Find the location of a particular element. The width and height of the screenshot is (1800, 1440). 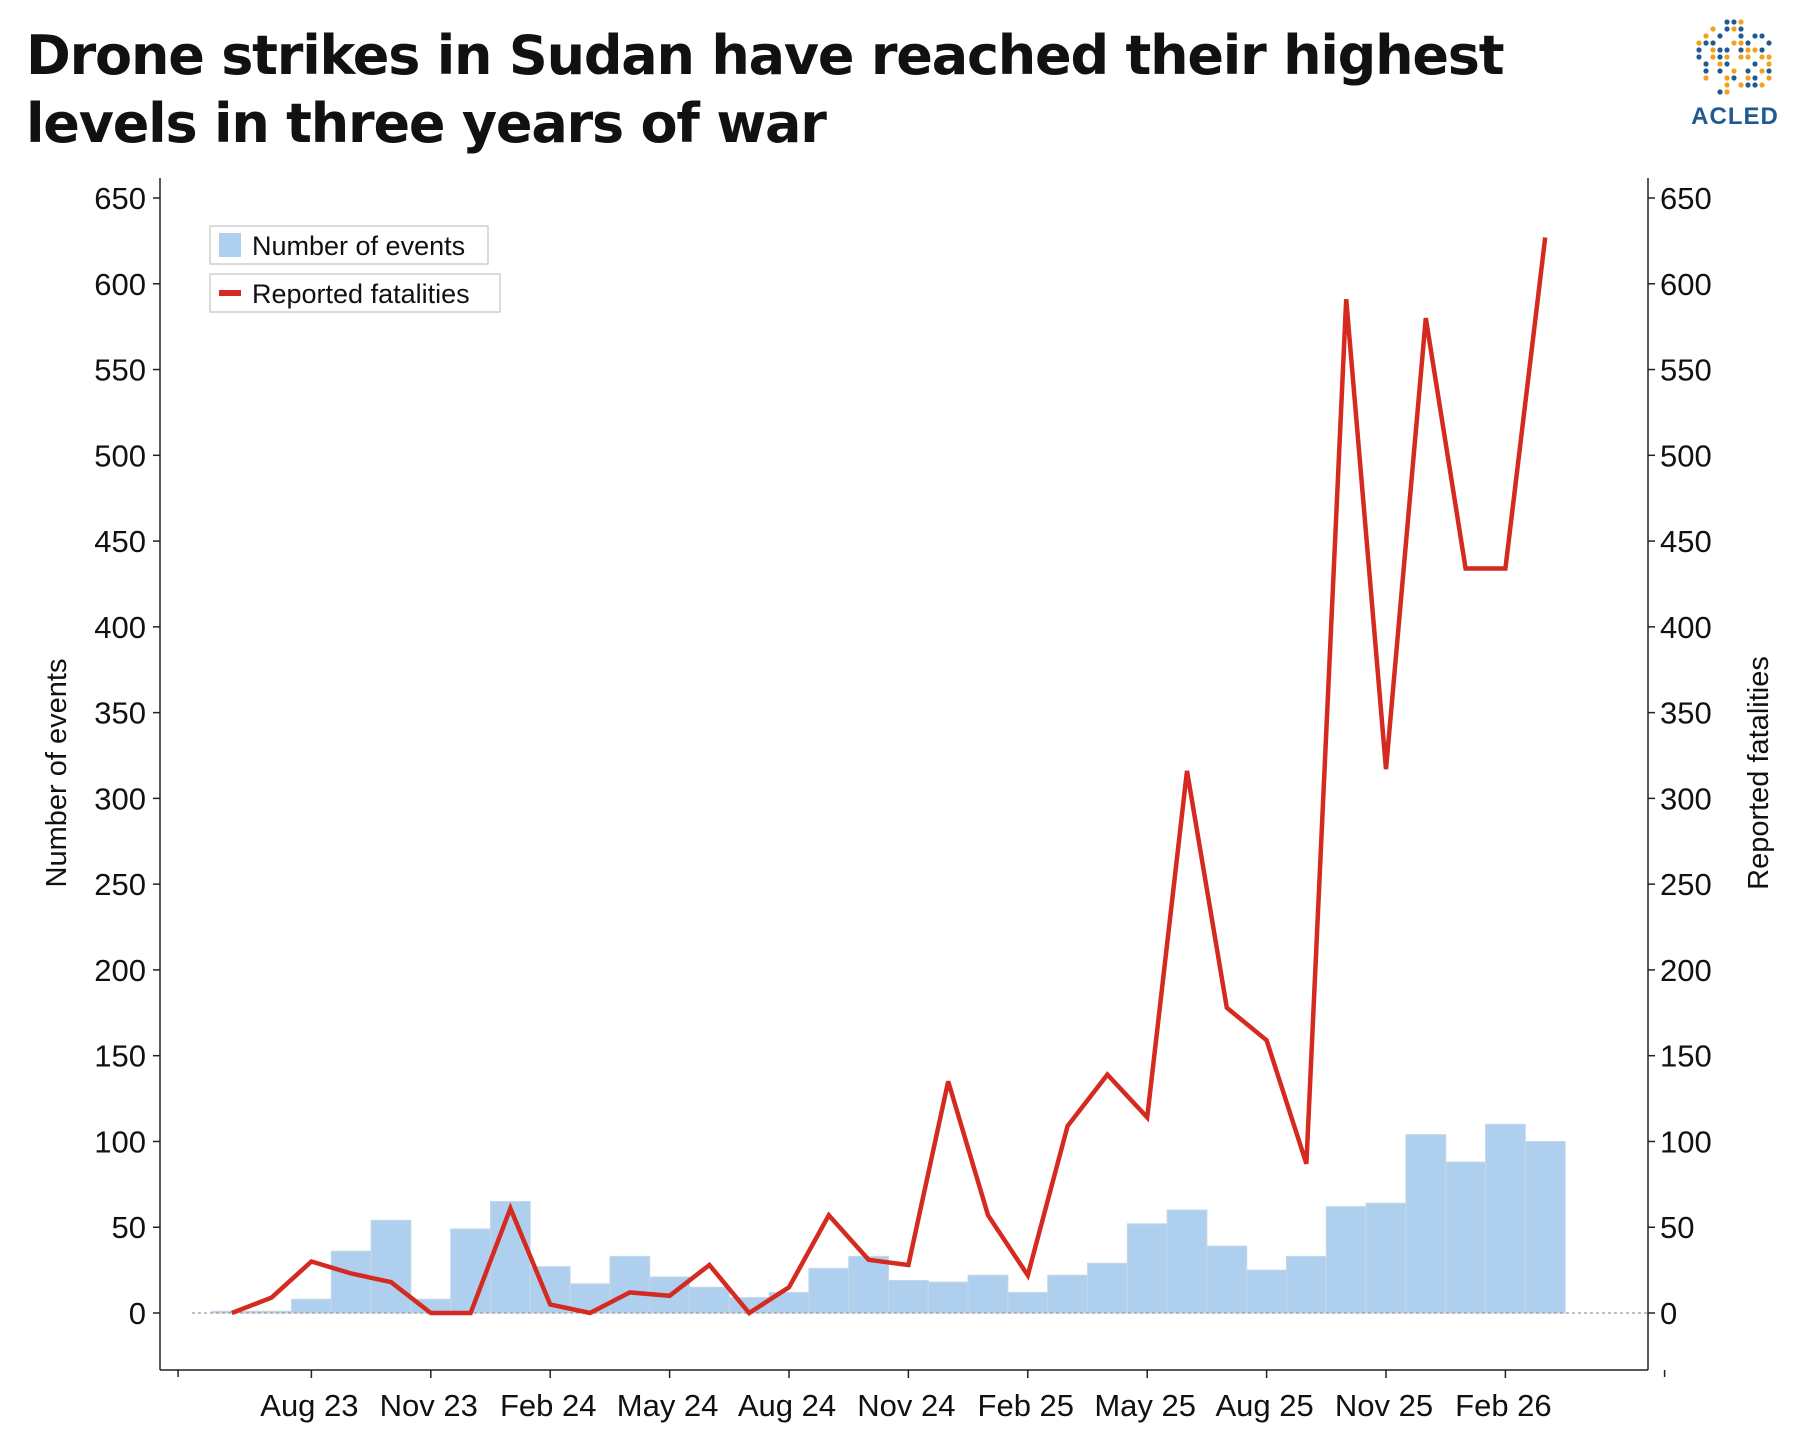

legend-swatch-events is located at coordinates (230, 245).